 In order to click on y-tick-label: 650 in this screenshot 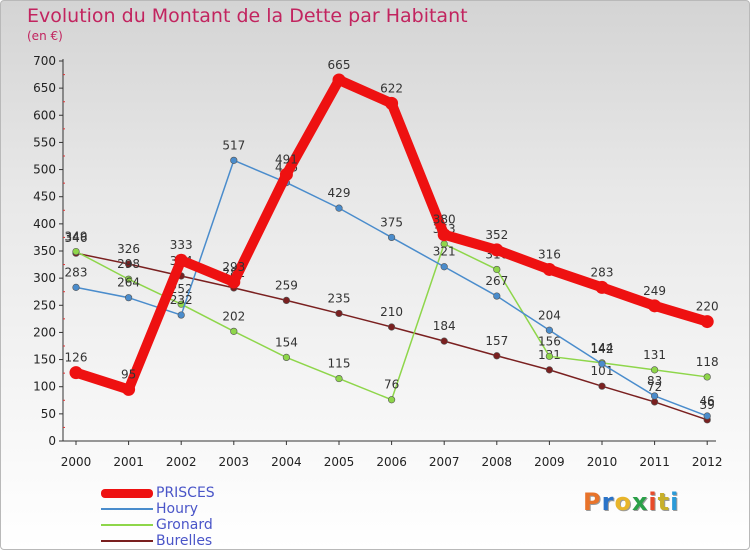, I will do `click(44, 88)`.